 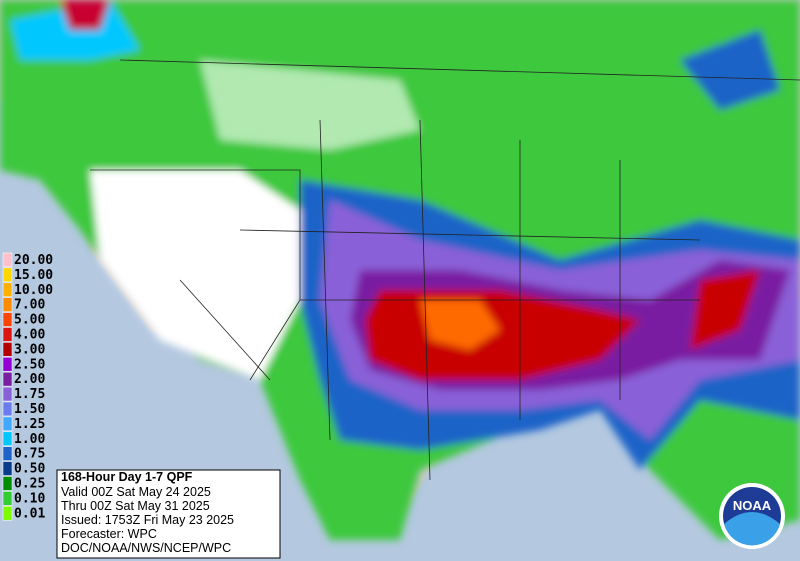 What do you see at coordinates (29, 469) in the screenshot?
I see `legend-label: 0.50` at bounding box center [29, 469].